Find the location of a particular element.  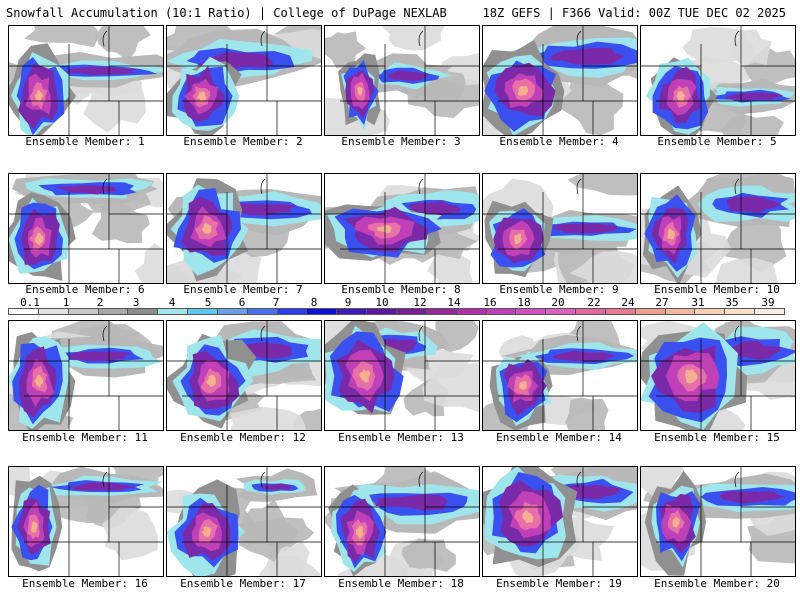

ensemble-member-label: Ensemble Member: 1 is located at coordinates (85, 141).